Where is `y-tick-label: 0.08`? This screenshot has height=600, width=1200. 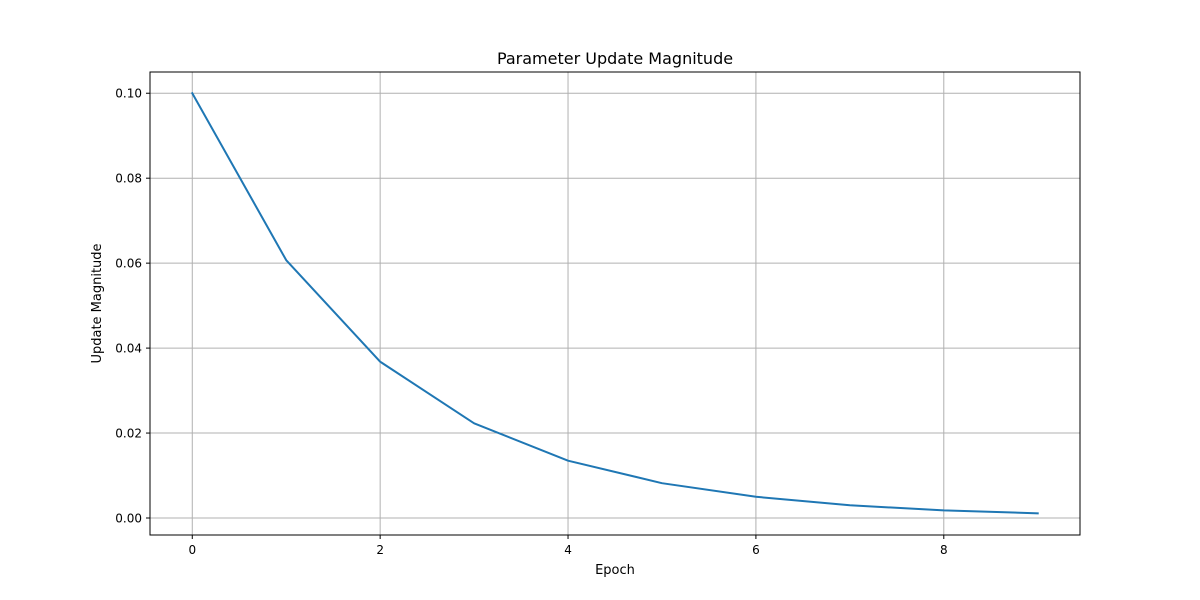
y-tick-label: 0.08 is located at coordinates (128, 179).